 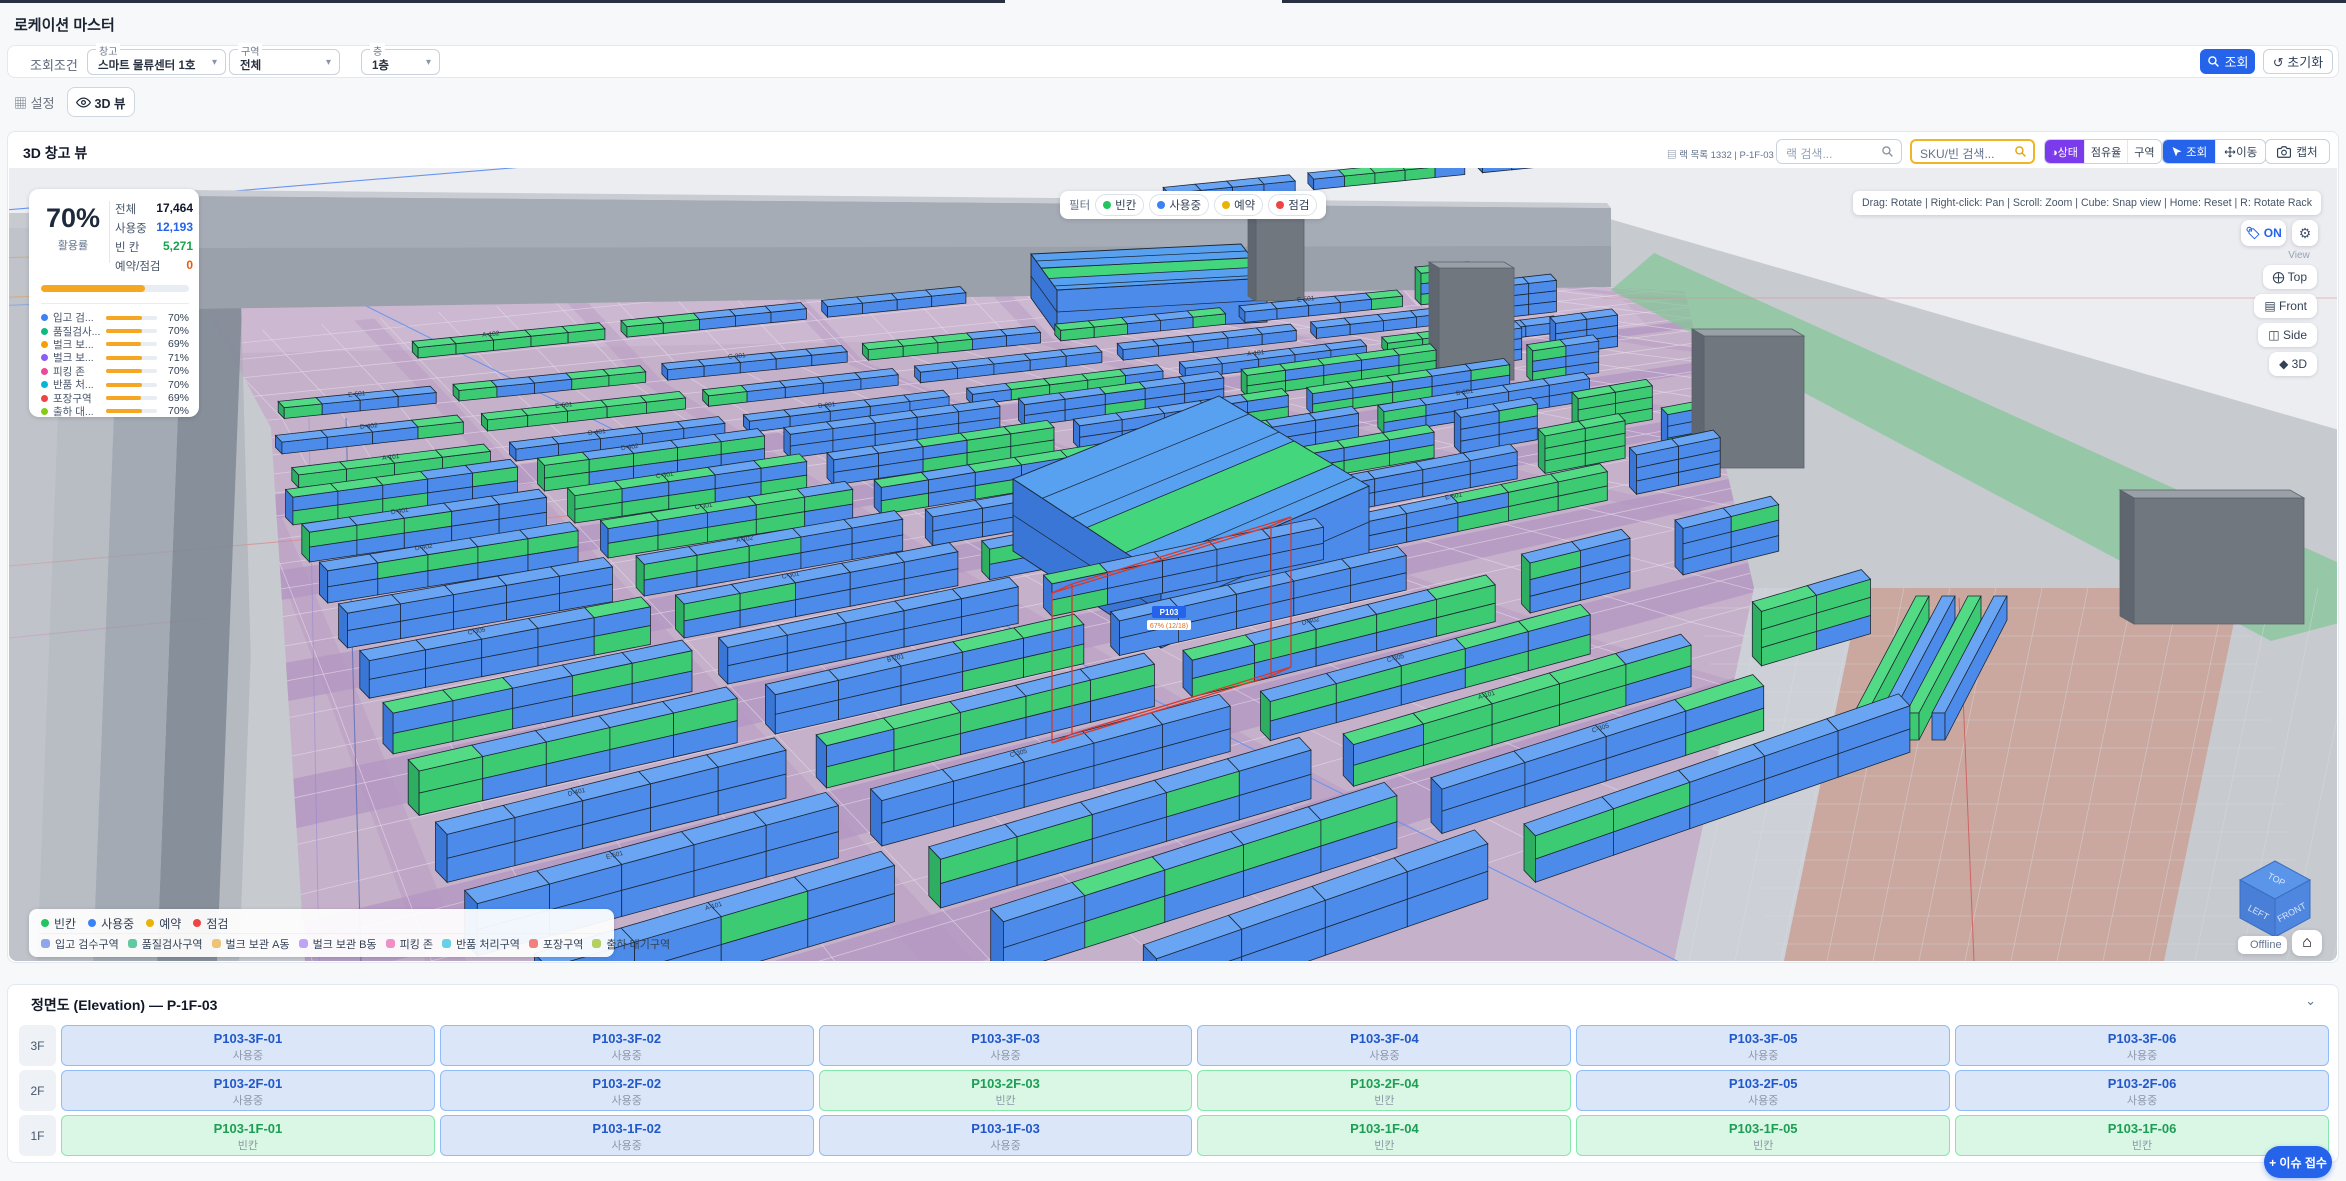 What do you see at coordinates (1169, 612) in the screenshot?
I see `svg-text: P103` at bounding box center [1169, 612].